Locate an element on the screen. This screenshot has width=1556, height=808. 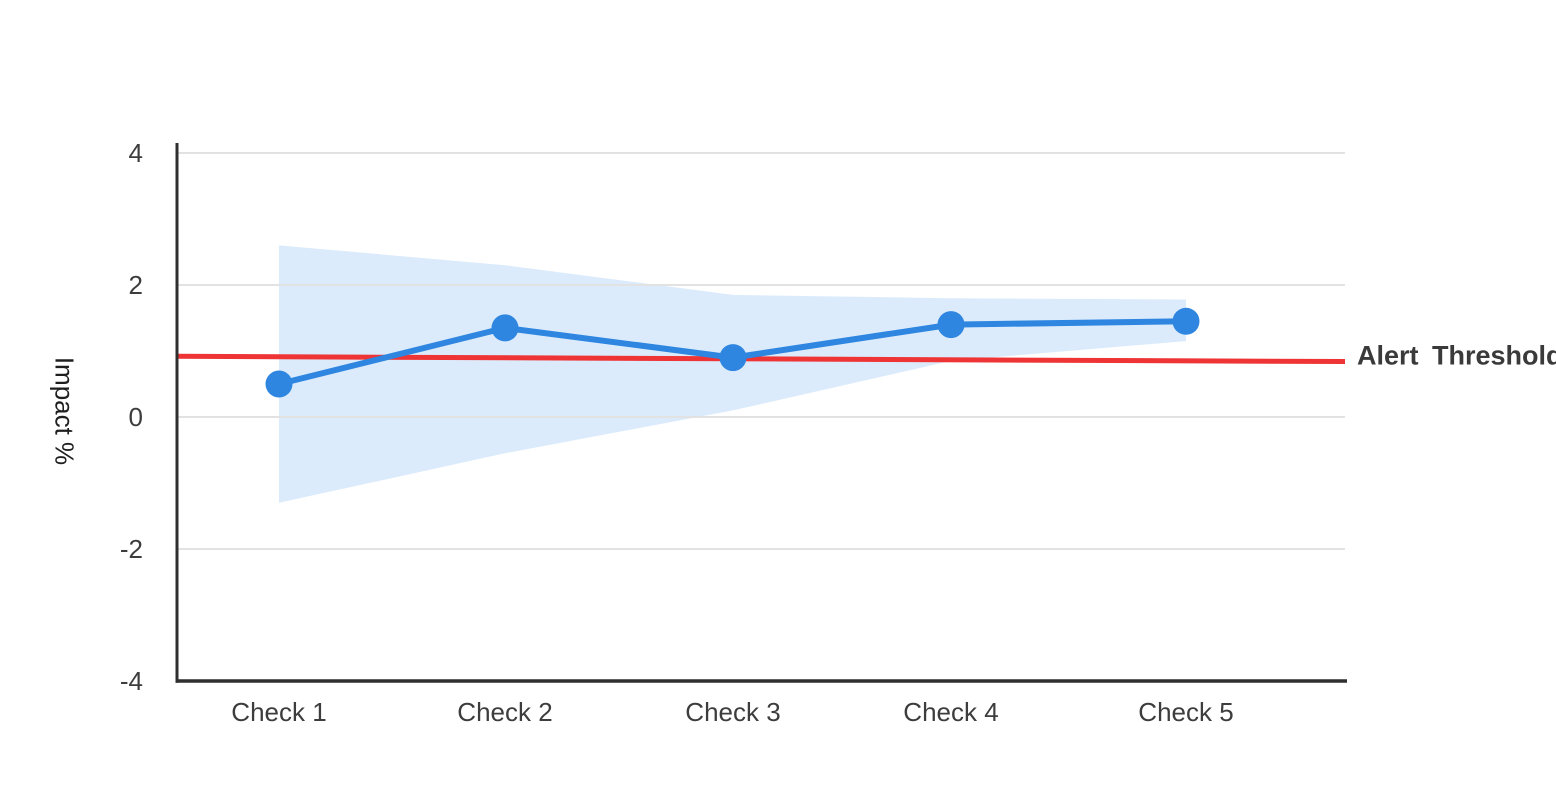
x-tick-label-5: Check 5 is located at coordinates (1185, 712).